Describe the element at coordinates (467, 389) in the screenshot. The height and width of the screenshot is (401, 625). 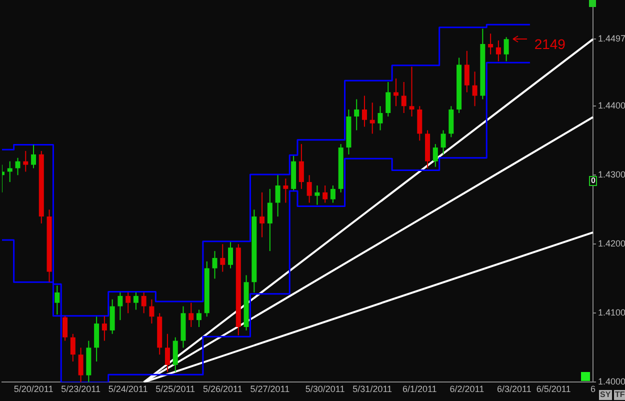
I see `x-tick-label: 6/2/2011` at that location.